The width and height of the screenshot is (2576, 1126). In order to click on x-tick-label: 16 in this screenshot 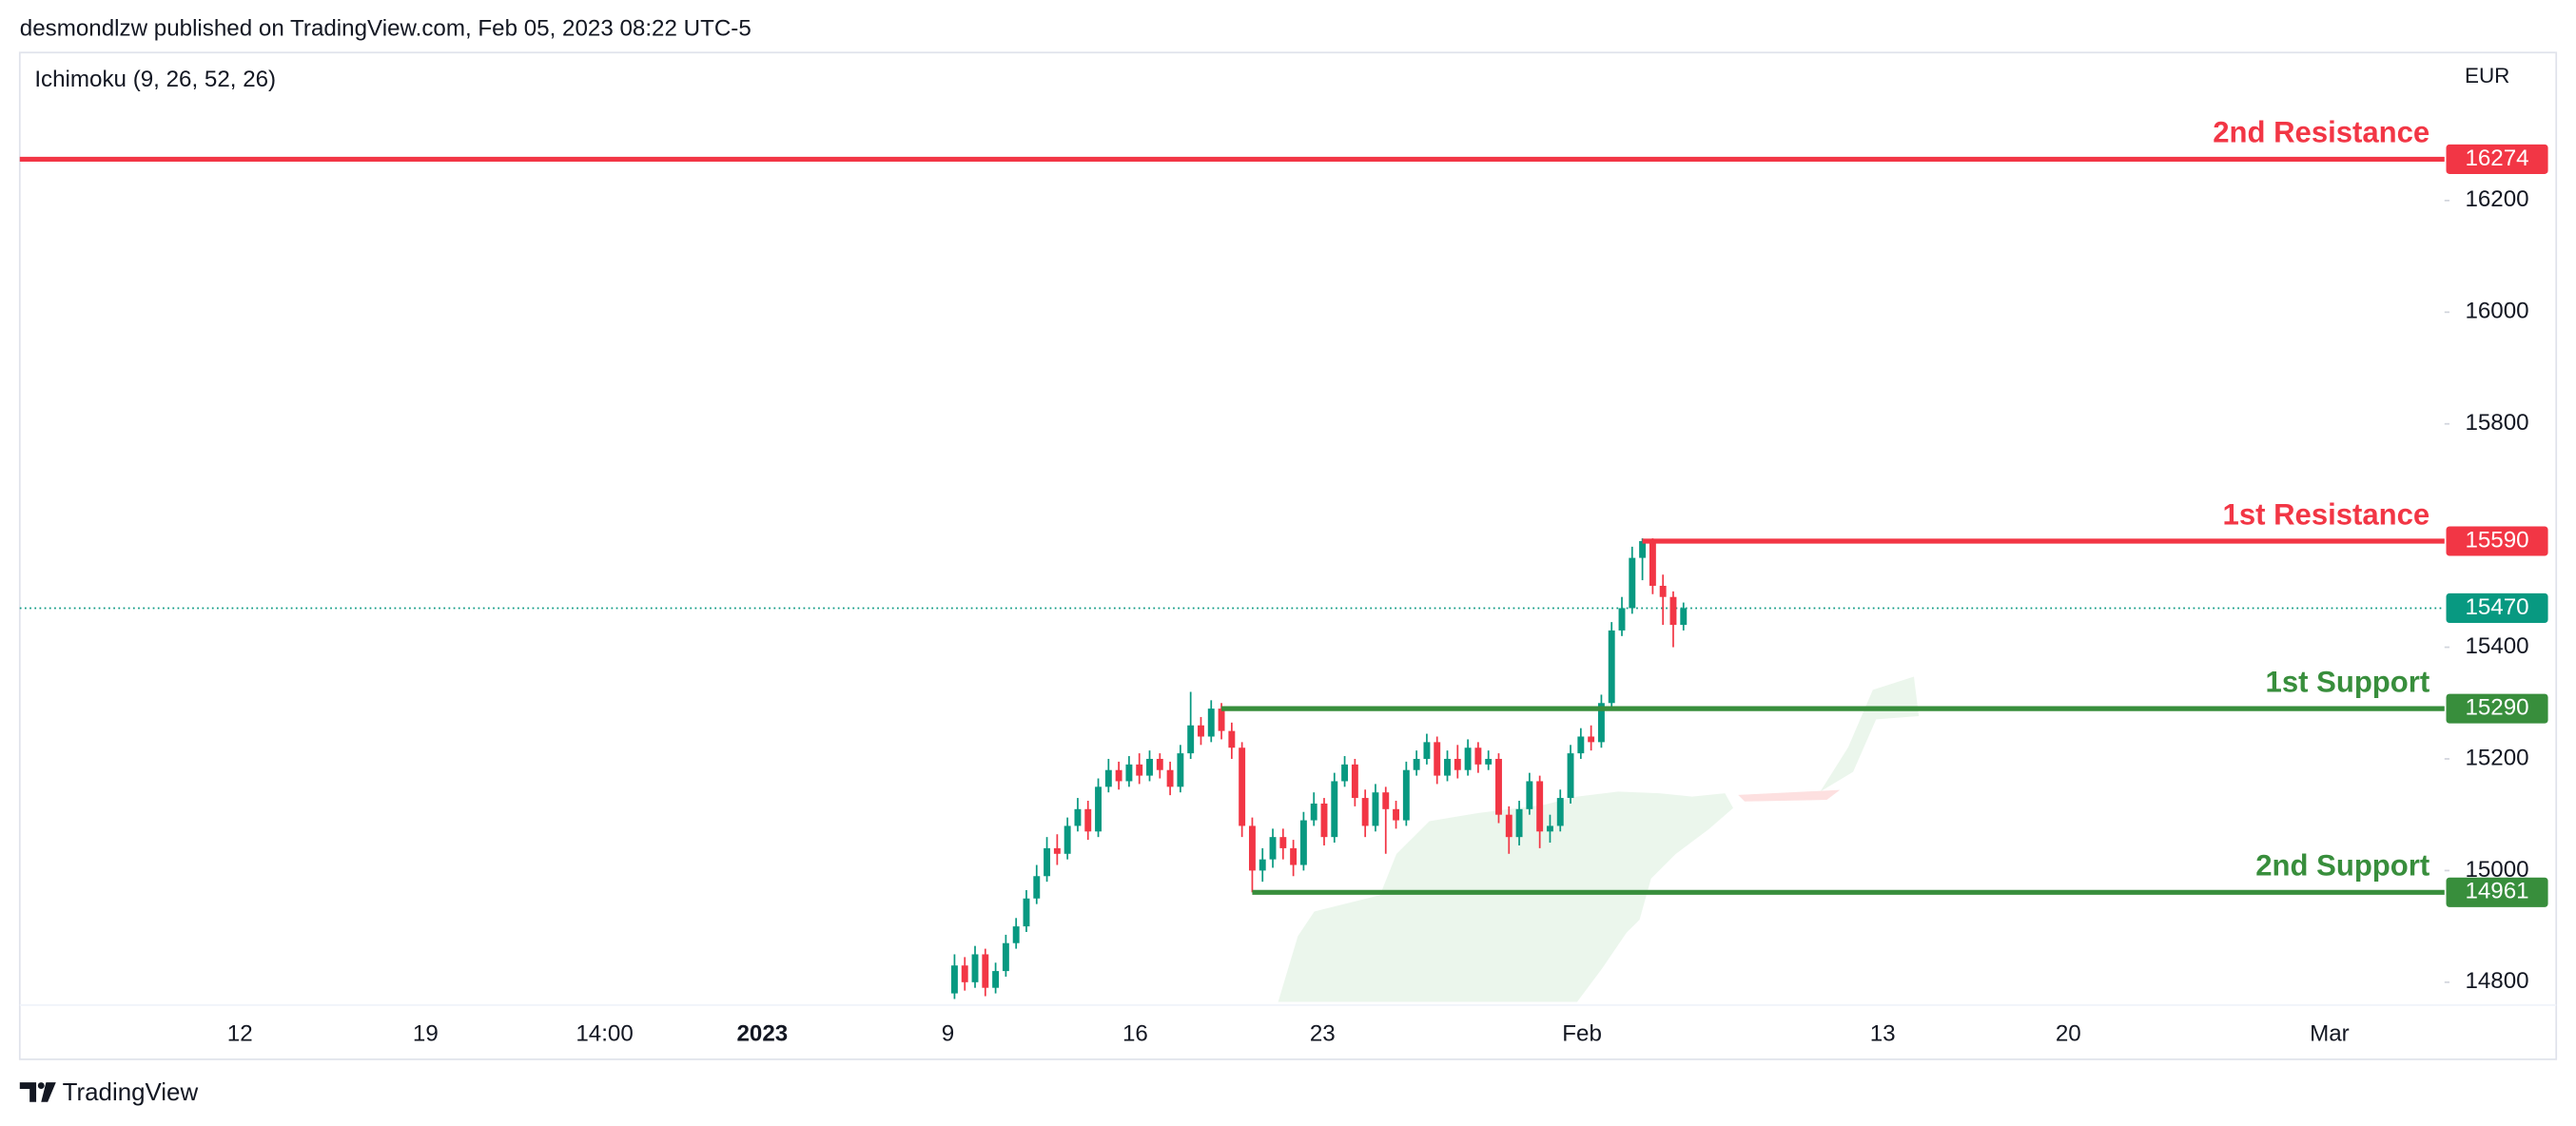, I will do `click(1135, 1033)`.